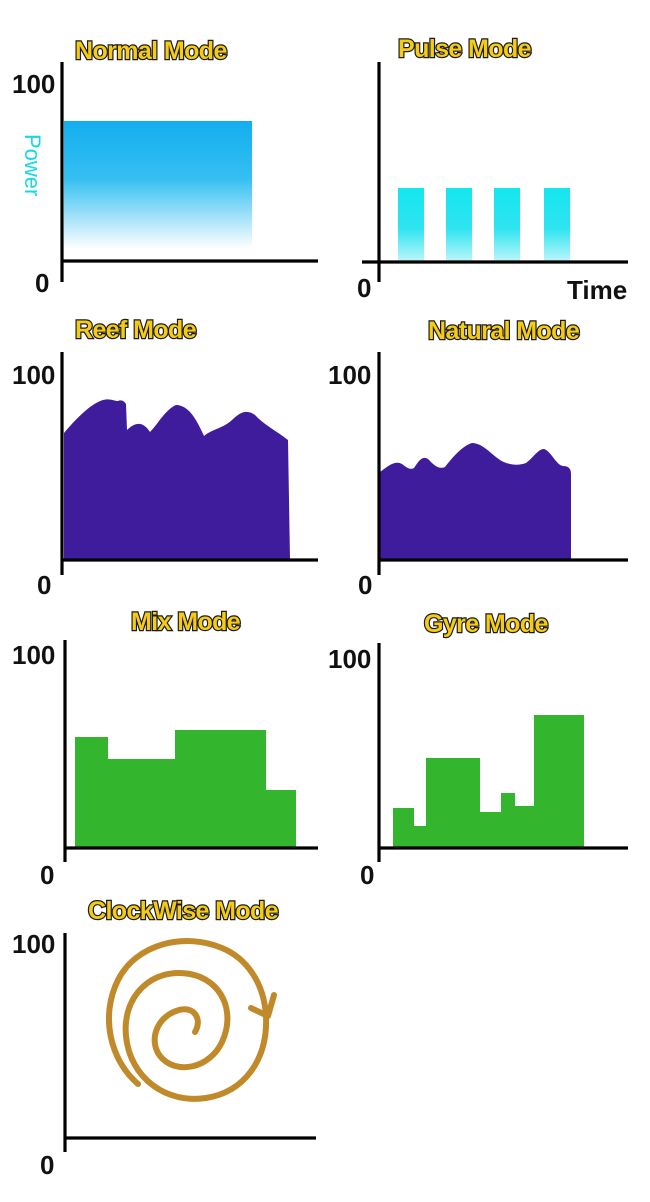  I want to click on panel-clockwise: ClockWise Mode 100 0, so click(164, 1038).